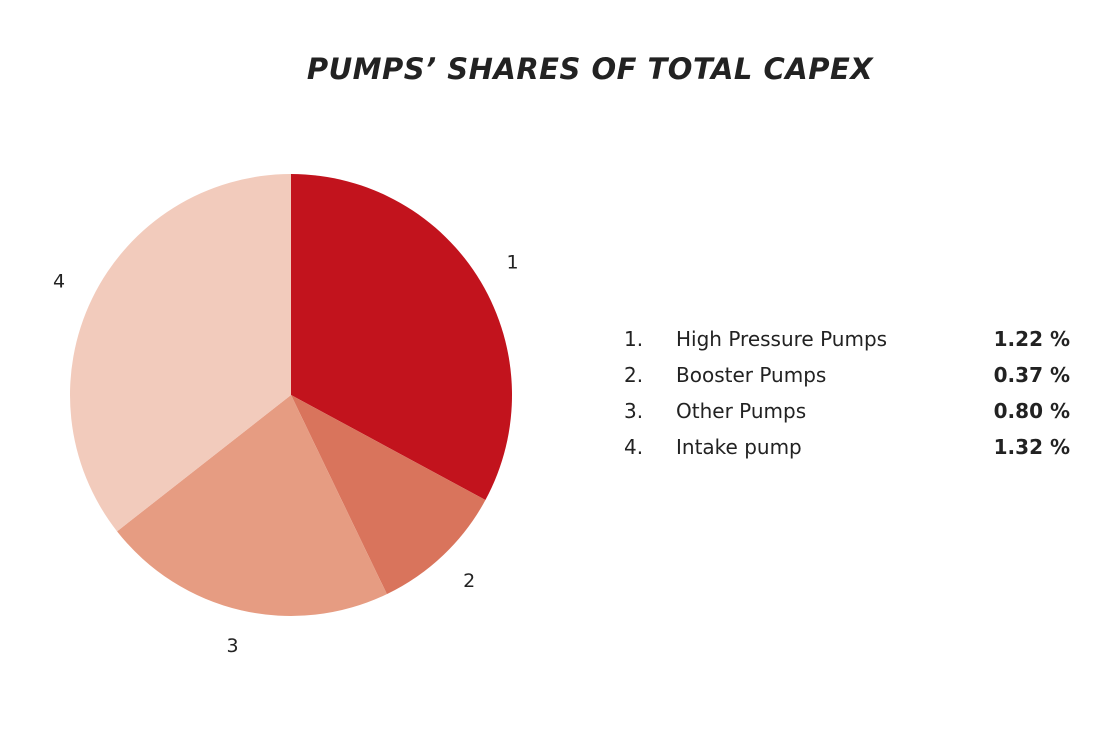  Describe the element at coordinates (469, 581) in the screenshot. I see `pie-slice-label: 2` at that location.